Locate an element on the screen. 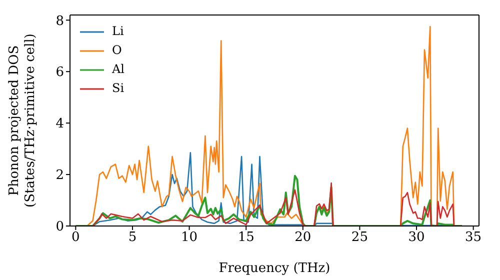 The height and width of the screenshot is (280, 500). x-tick-label: 5 is located at coordinates (132, 238).